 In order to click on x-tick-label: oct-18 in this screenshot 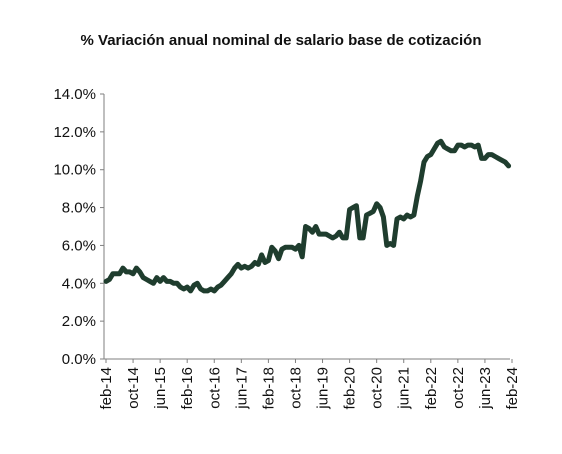, I will do `click(295, 388)`.